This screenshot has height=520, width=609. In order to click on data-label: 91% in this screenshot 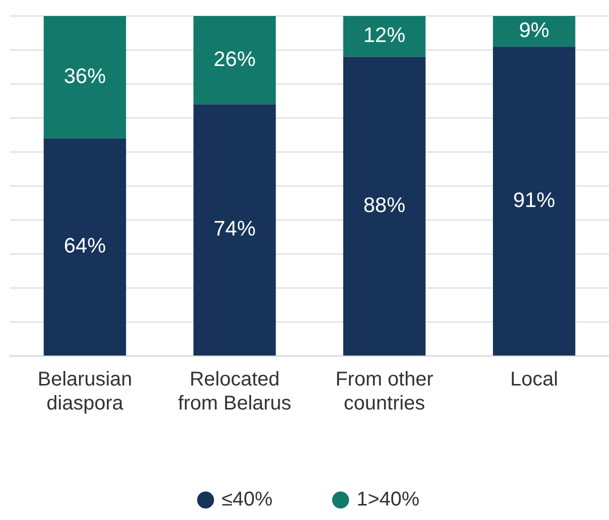, I will do `click(534, 200)`.